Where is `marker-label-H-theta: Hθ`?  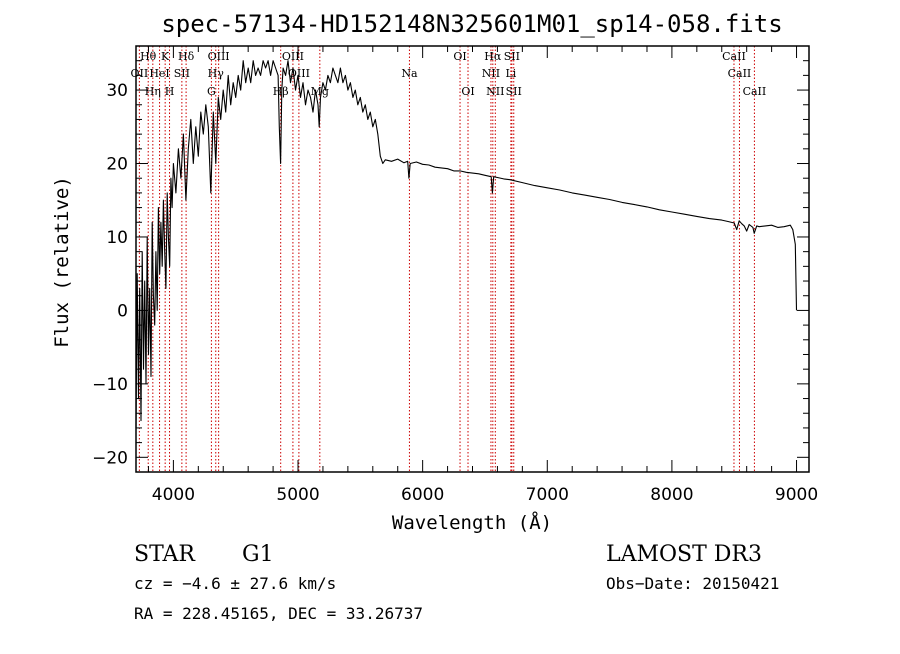 marker-label-H-theta: Hθ is located at coordinates (148, 56).